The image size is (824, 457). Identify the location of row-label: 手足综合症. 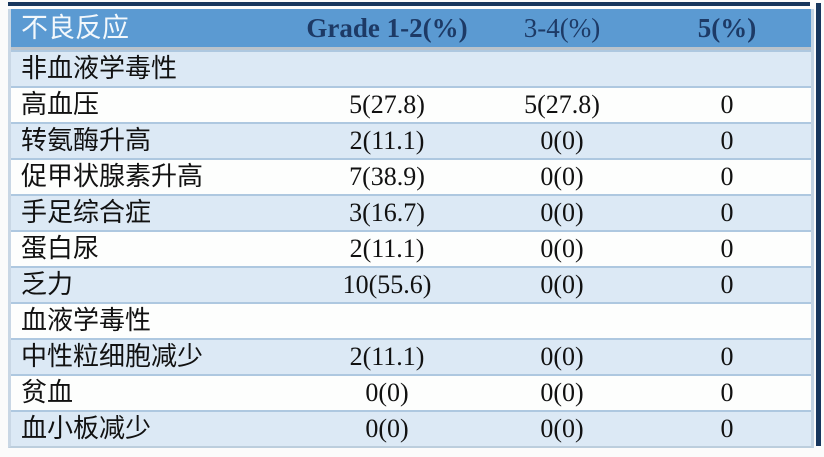
(86, 212).